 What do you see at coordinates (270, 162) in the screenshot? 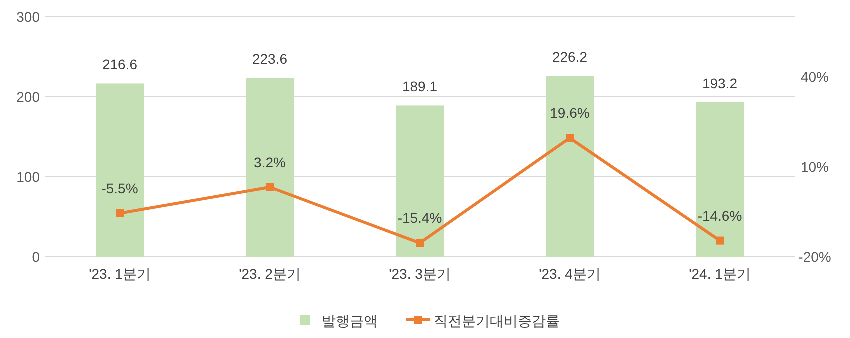
I see `data-label: 3.2%` at bounding box center [270, 162].